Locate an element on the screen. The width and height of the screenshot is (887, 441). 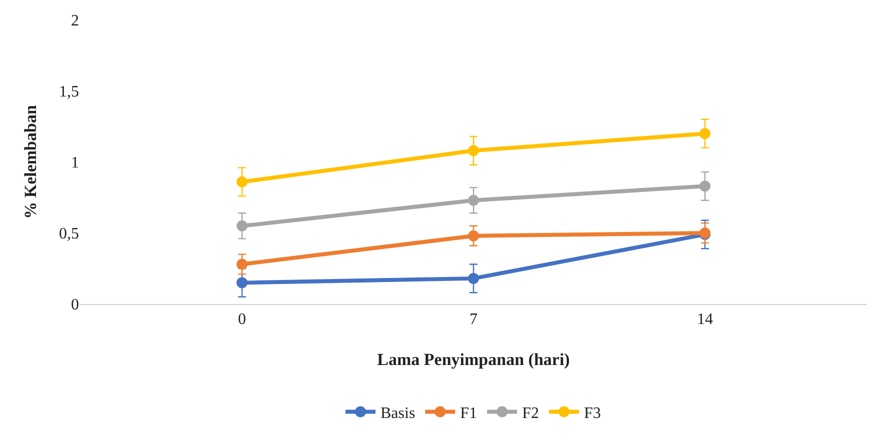
x-tick-label: 0 is located at coordinates (242, 319).